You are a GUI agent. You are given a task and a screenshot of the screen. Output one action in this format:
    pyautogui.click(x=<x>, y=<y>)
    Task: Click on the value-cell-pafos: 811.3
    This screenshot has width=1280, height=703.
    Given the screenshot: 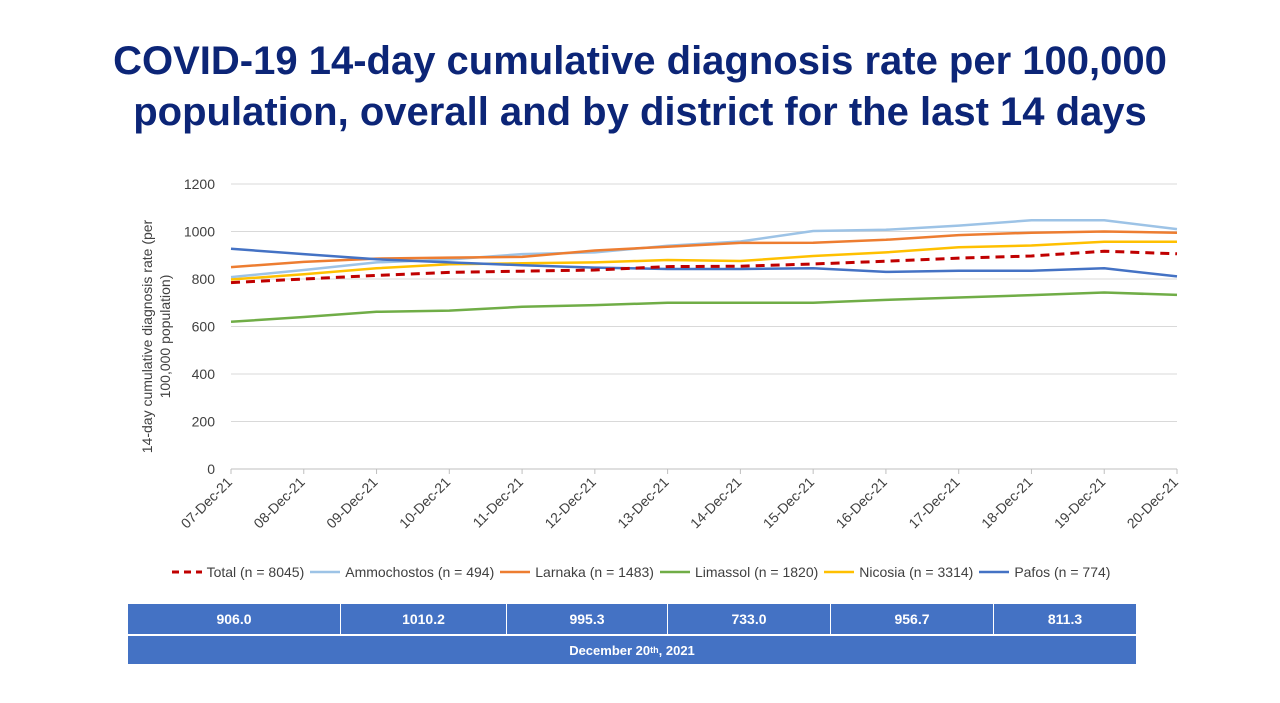 What is the action you would take?
    pyautogui.click(x=1065, y=619)
    